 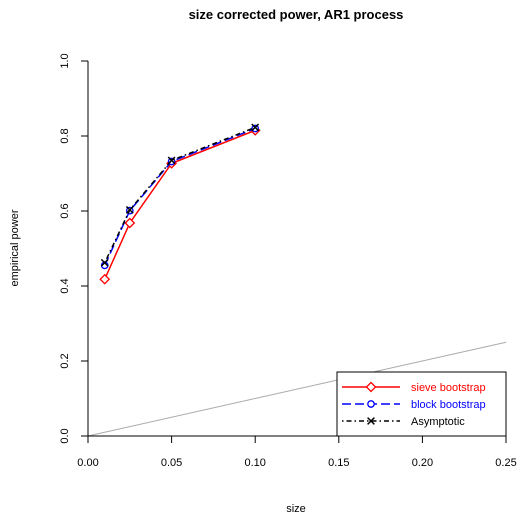 I want to click on x-axis-label: size, so click(x=296, y=509).